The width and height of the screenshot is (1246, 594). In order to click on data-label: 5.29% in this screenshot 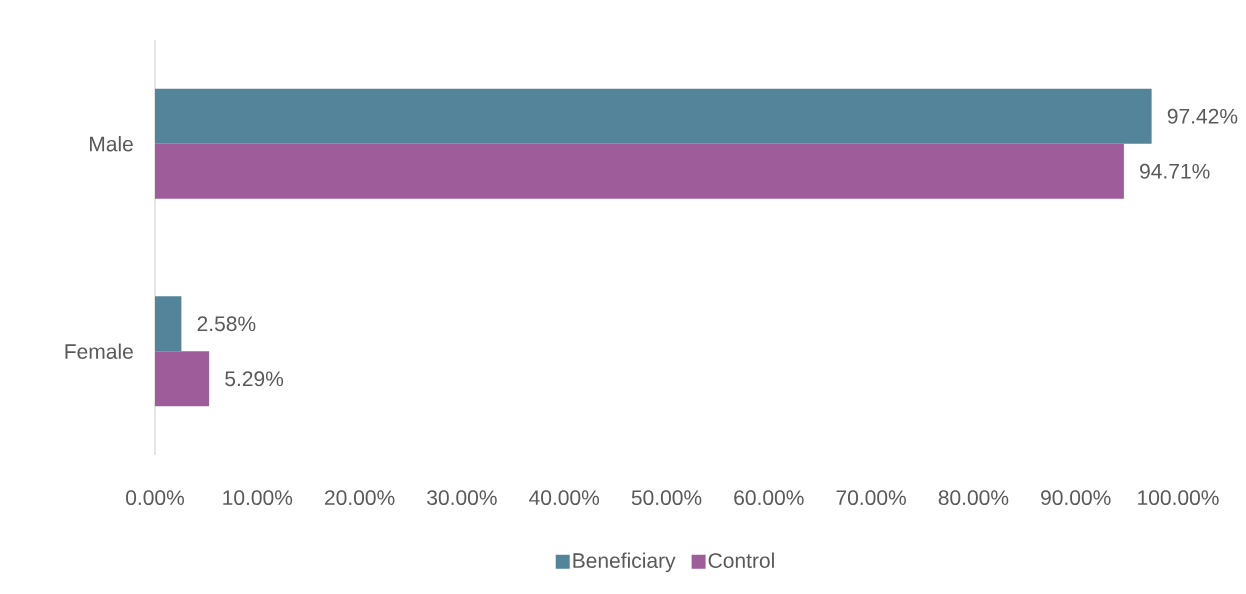, I will do `click(254, 379)`.